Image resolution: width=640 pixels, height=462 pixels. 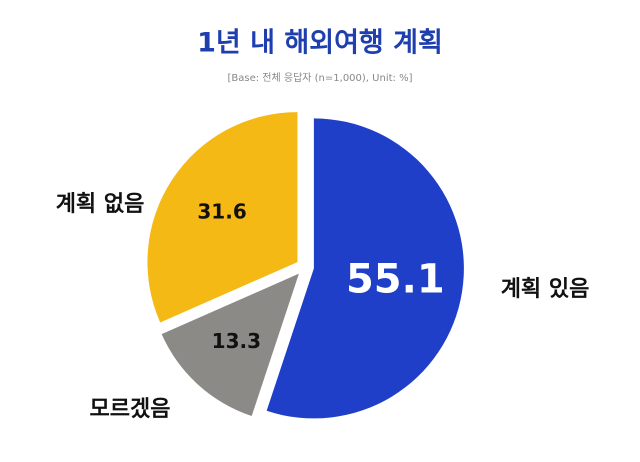 I want to click on value-label: 55.1, so click(x=395, y=280).